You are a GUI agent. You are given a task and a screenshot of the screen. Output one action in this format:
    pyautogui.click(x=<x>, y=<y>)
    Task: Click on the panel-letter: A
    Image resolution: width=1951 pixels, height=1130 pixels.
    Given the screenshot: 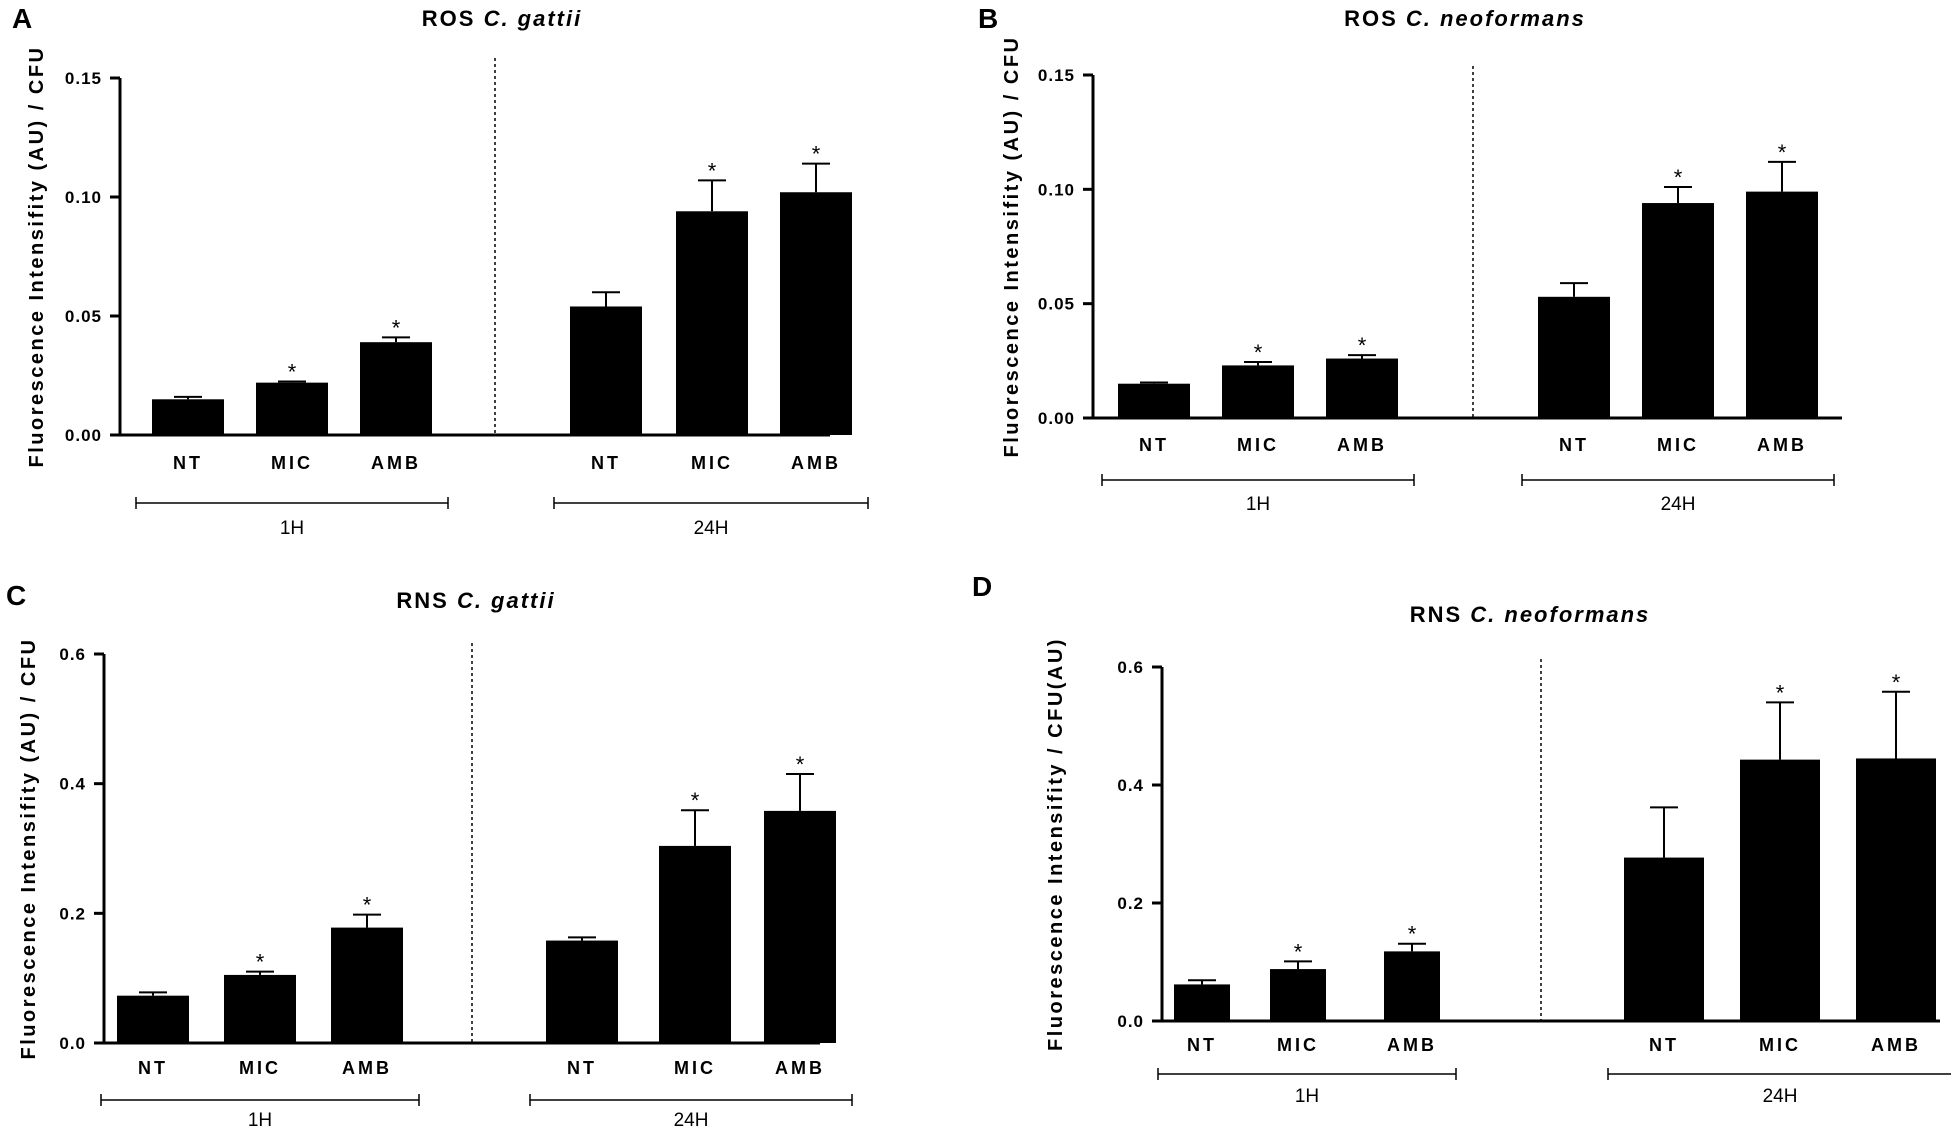 What is the action you would take?
    pyautogui.click(x=22, y=18)
    